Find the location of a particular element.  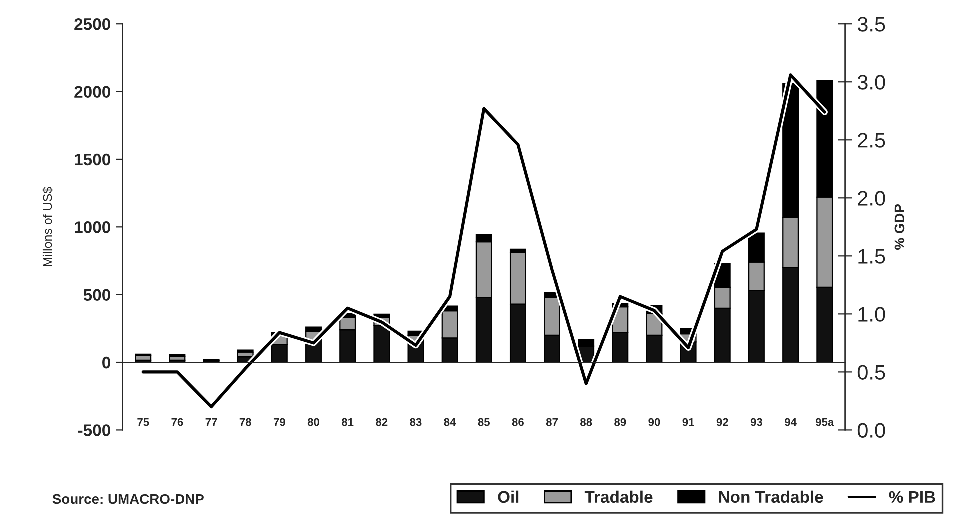

x-tick-label: 94 is located at coordinates (791, 422).